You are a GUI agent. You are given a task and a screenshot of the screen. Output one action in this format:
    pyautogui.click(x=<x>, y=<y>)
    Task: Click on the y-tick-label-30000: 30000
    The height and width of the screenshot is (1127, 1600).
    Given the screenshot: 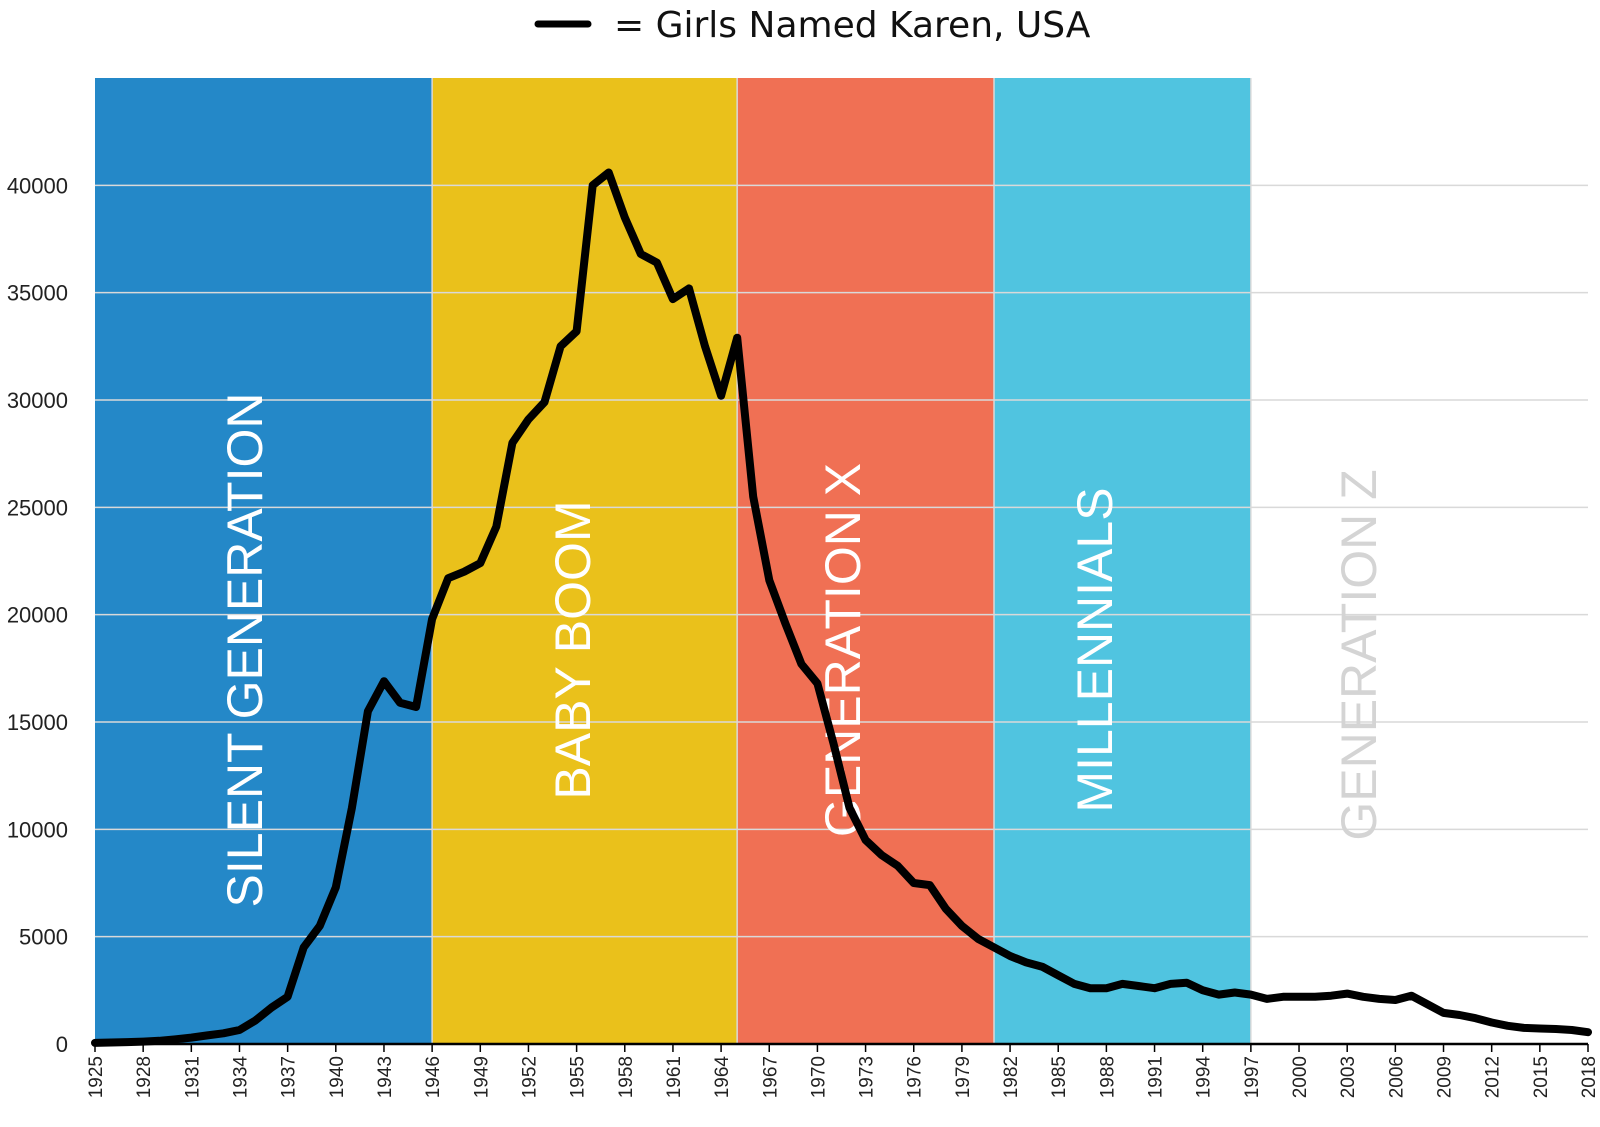 What is the action you would take?
    pyautogui.click(x=37, y=400)
    